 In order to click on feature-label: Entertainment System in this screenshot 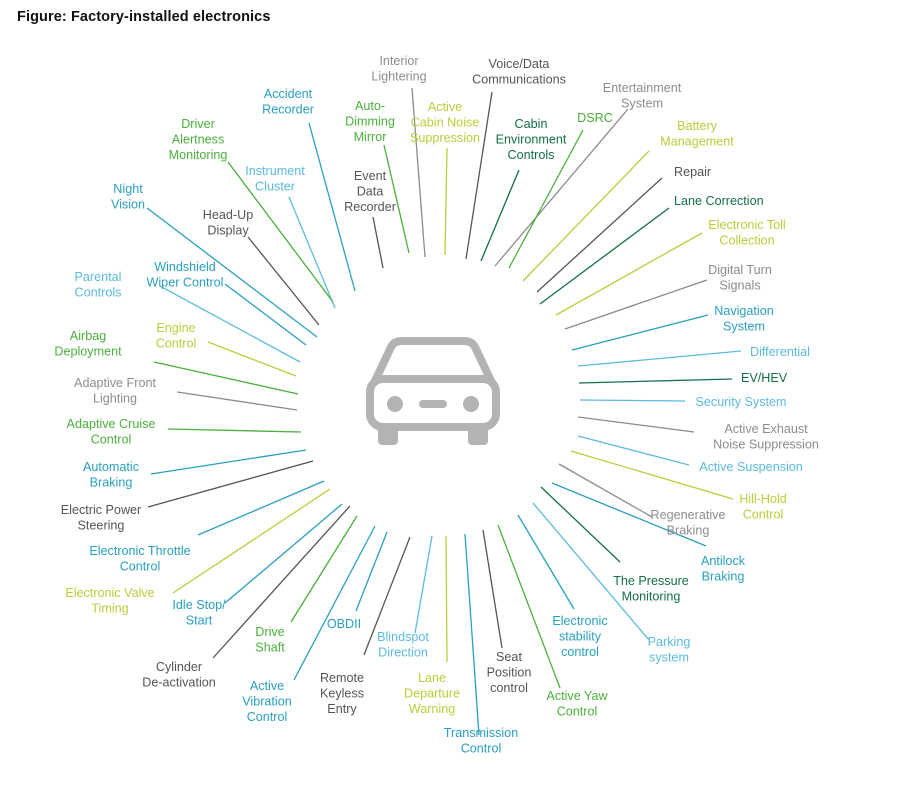, I will do `click(642, 96)`.